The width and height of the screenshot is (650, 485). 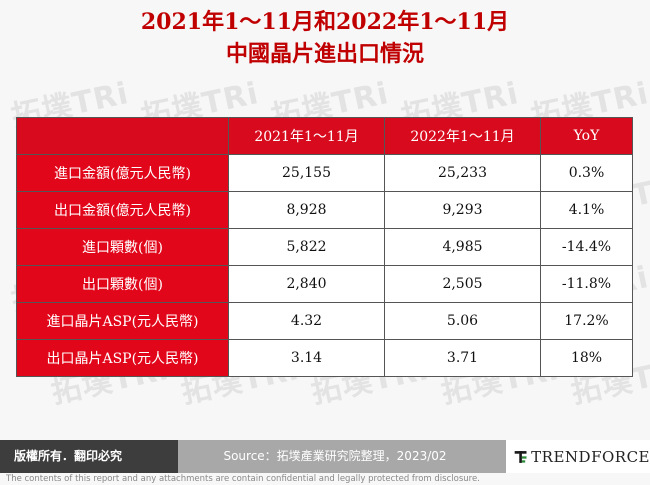 I want to click on value-yoy: -14.4%, so click(x=586, y=247).